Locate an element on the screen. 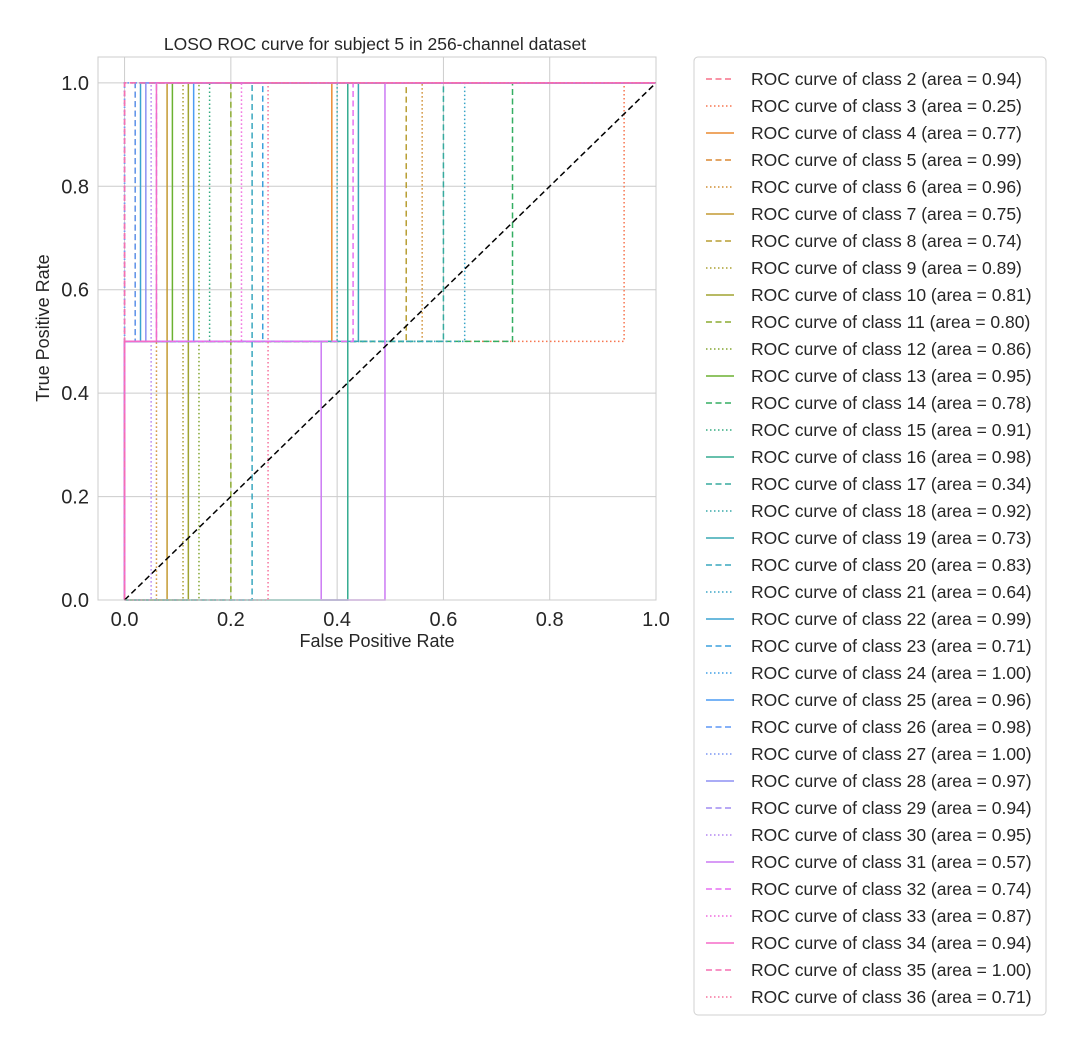 The image size is (1082, 1051). y-axis-label: True Positive Rate is located at coordinates (43, 327).